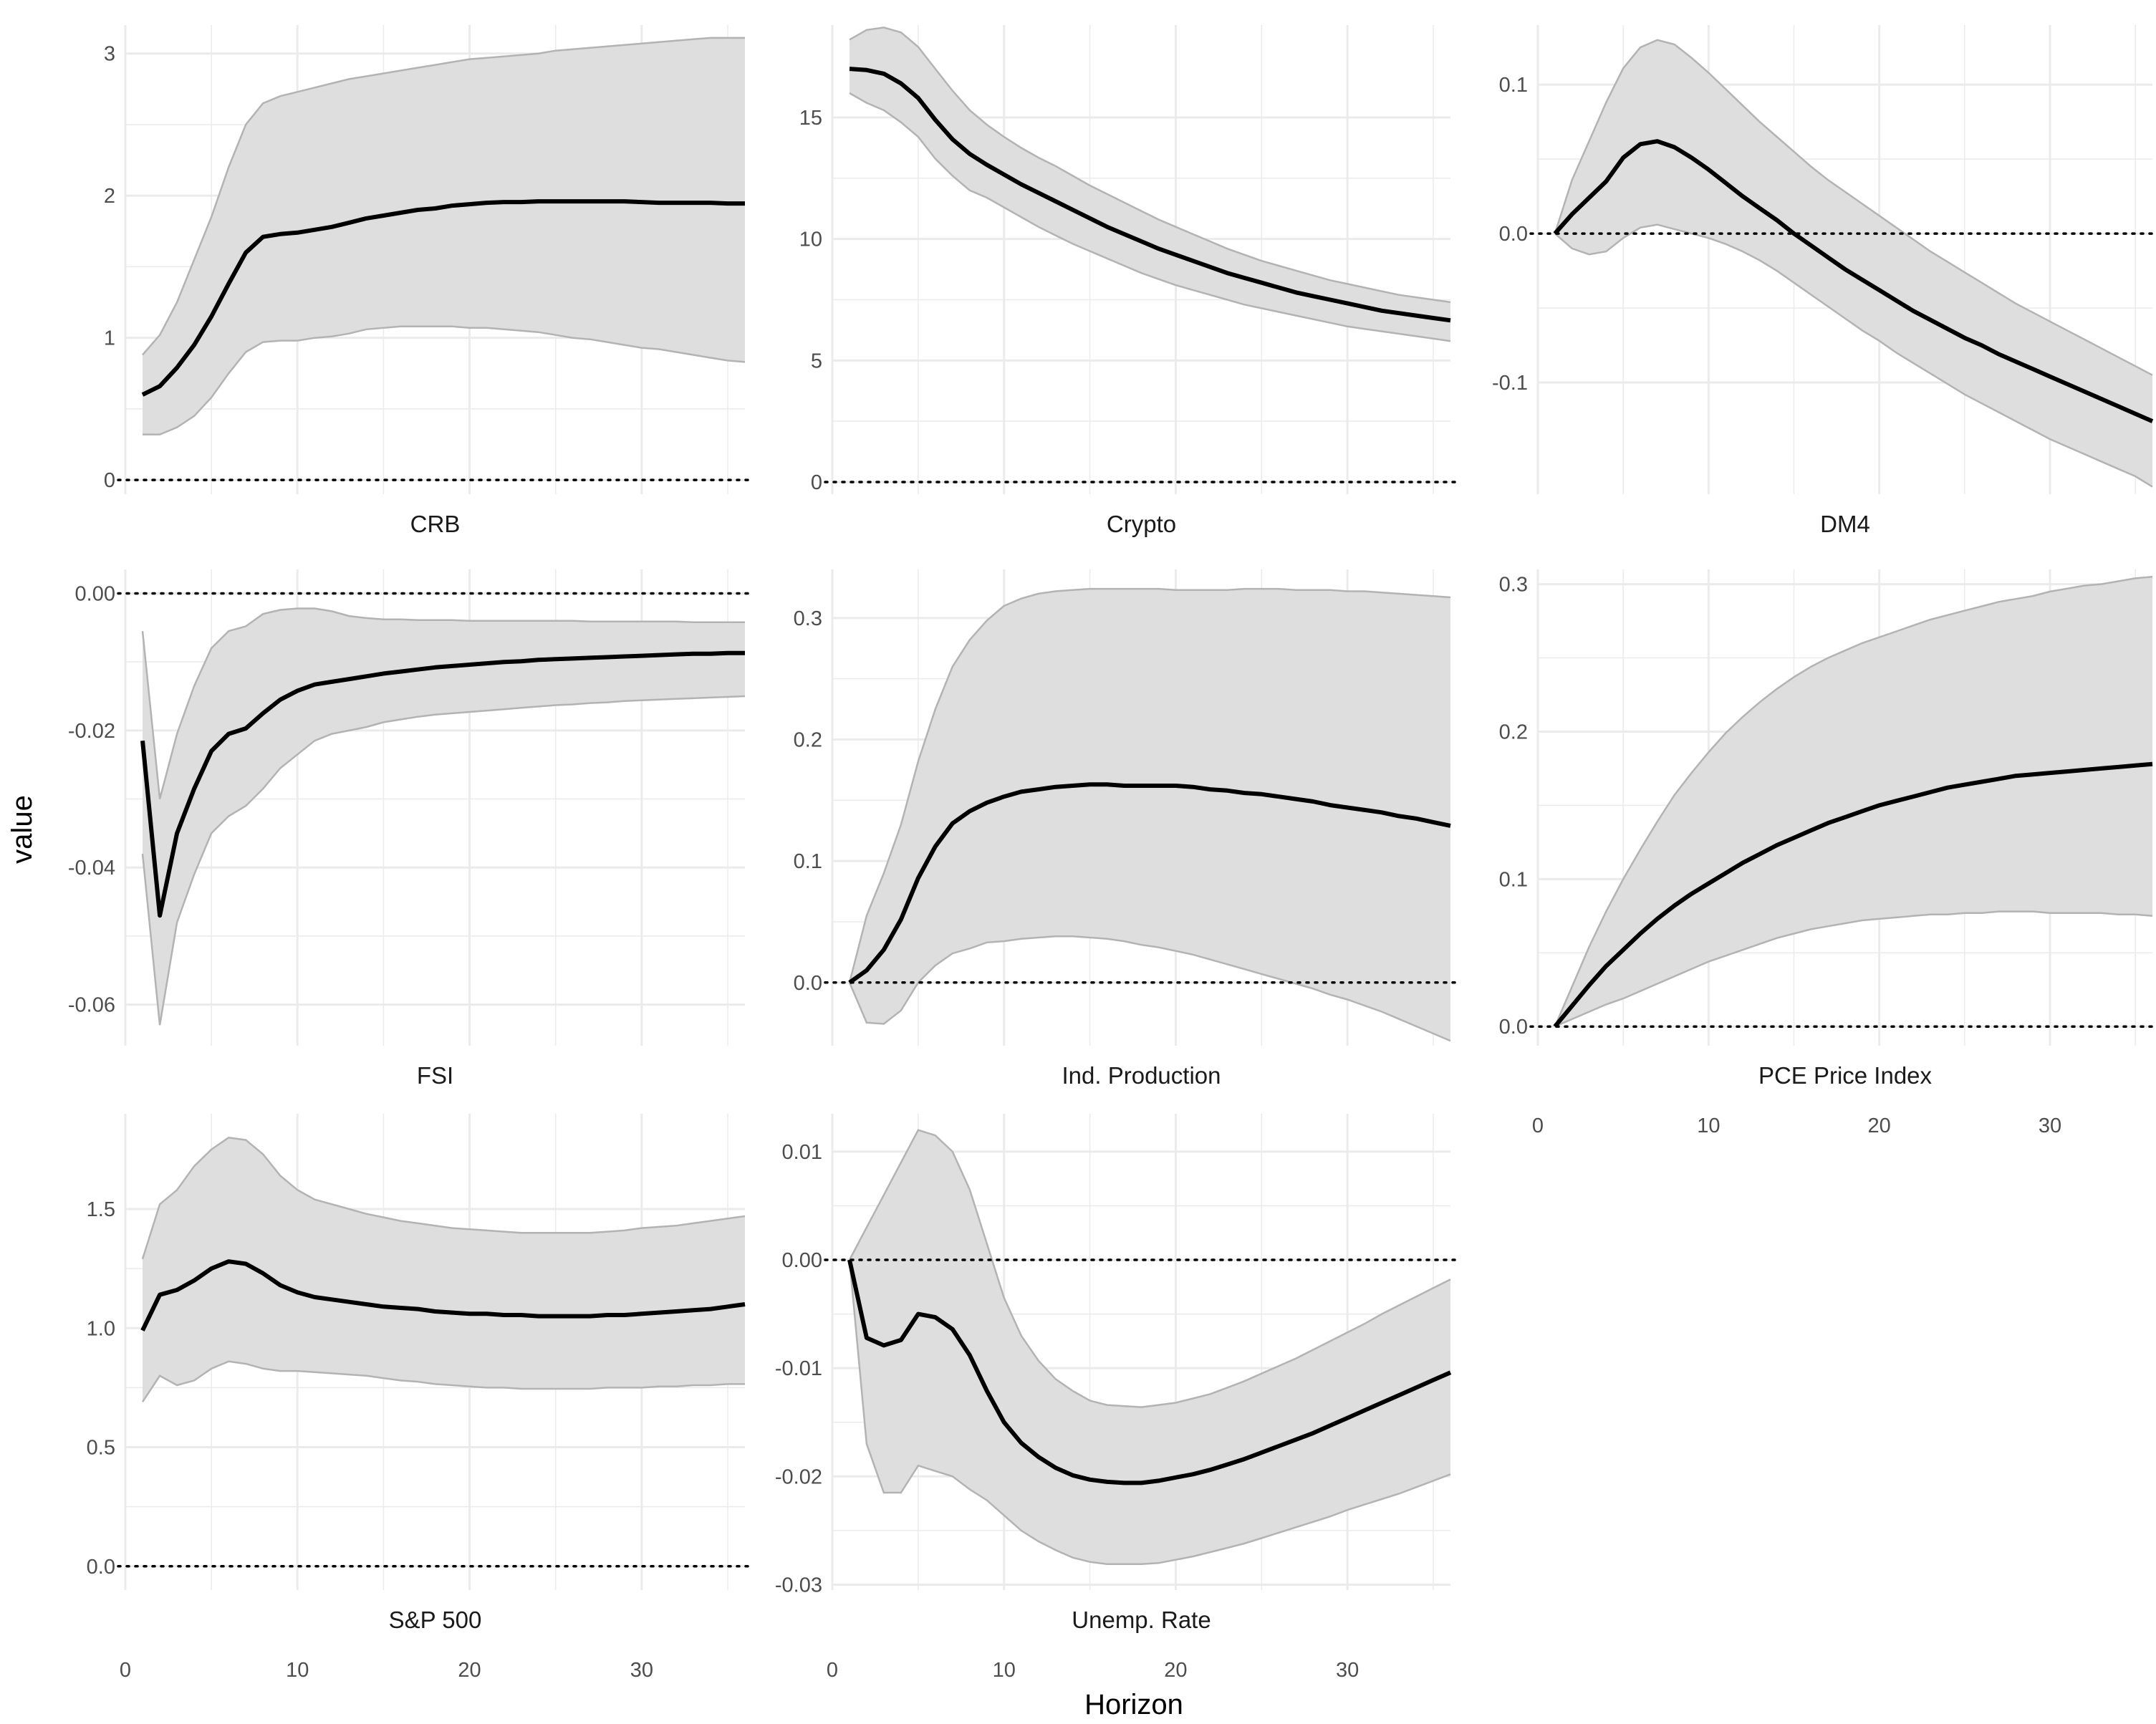 The height and width of the screenshot is (1724, 2156). I want to click on panel-title: Ind. Production, so click(1141, 1075).